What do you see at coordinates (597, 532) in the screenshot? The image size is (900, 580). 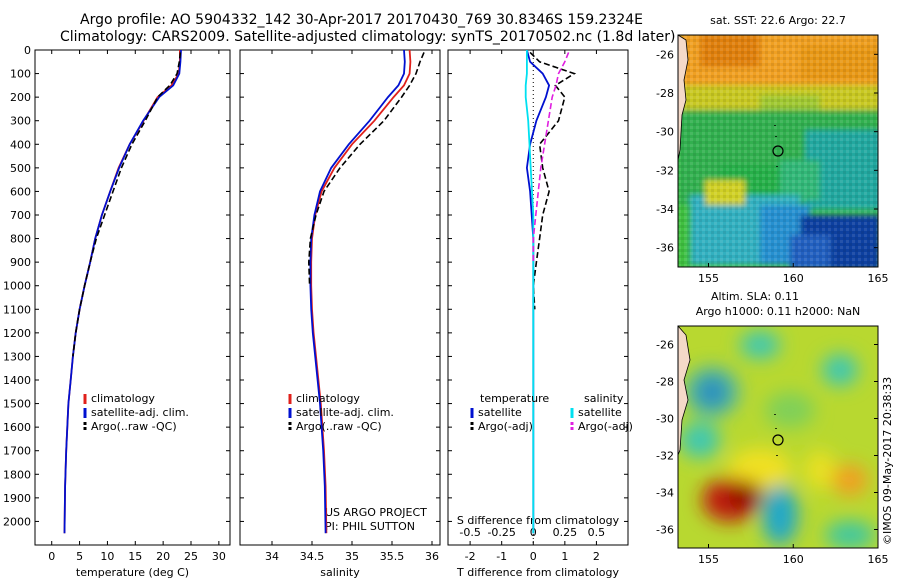 I see `s-diff-tick-label: 0.5` at bounding box center [597, 532].